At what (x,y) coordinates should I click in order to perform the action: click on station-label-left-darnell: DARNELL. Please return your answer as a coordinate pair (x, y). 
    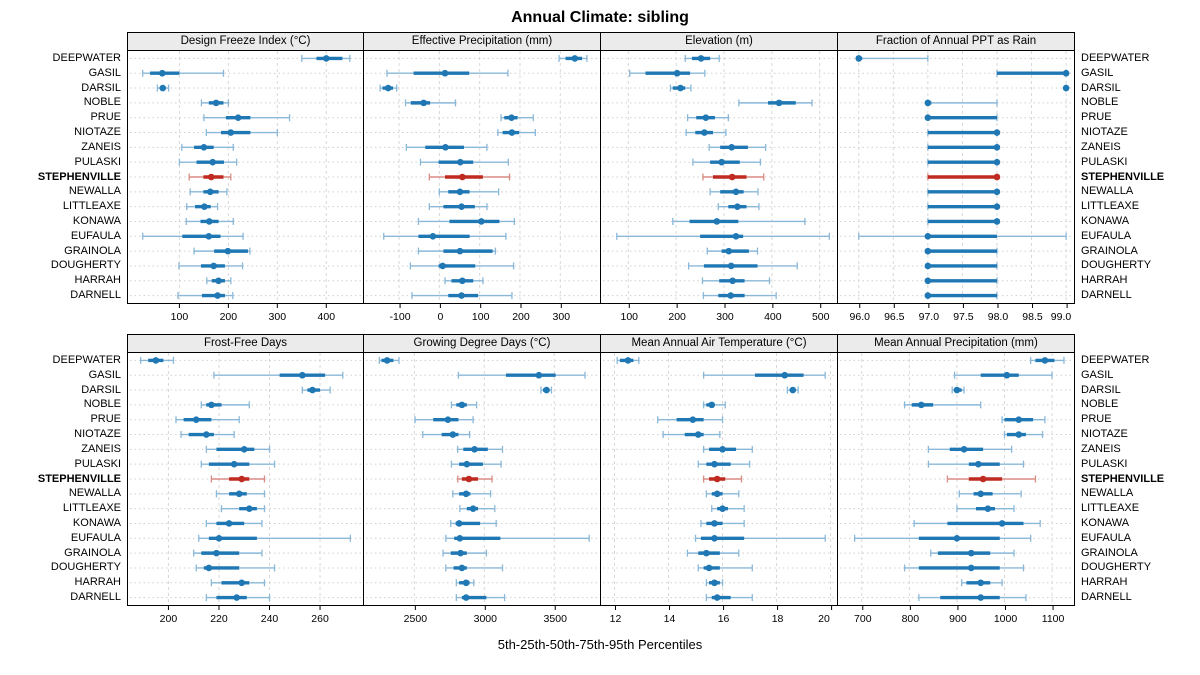
    Looking at the image, I should click on (95, 295).